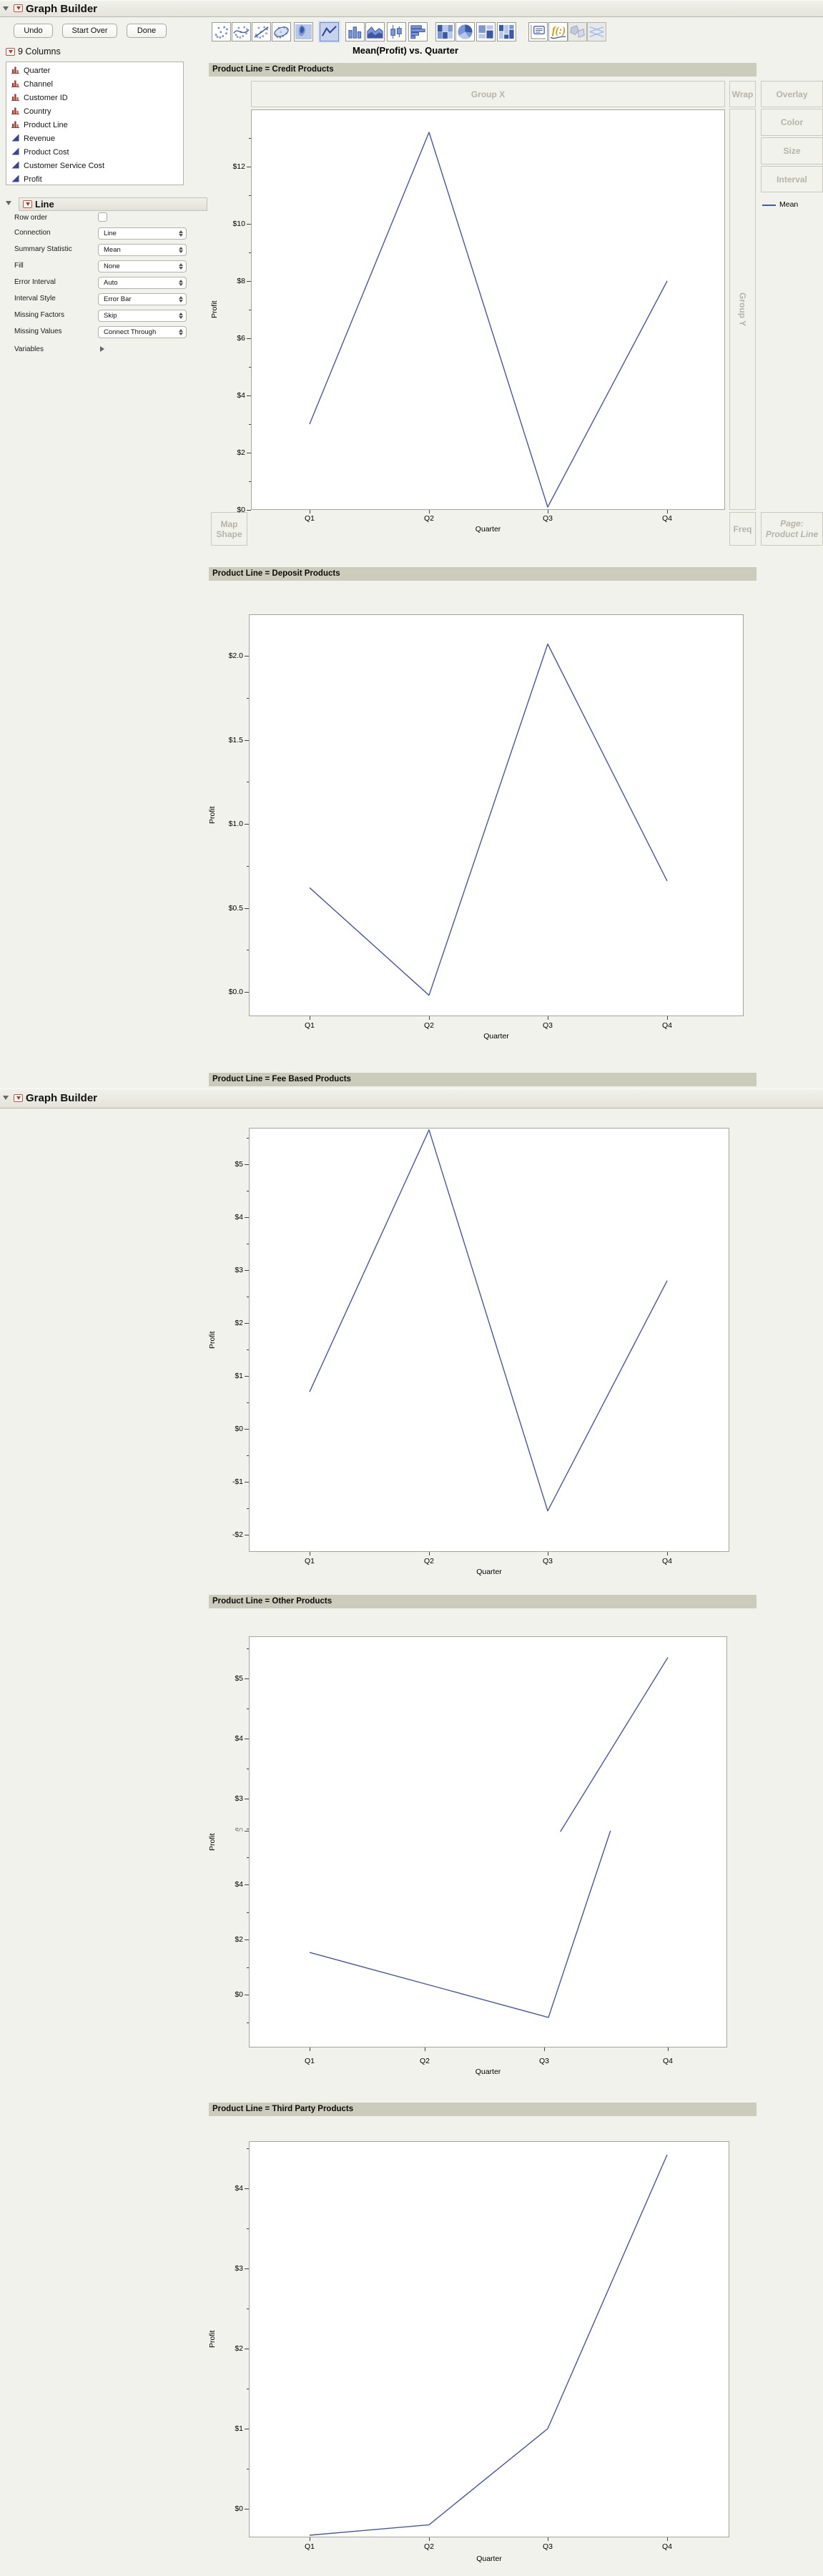  What do you see at coordinates (94, 166) in the screenshot?
I see `column-item-customer-service-cost: Customer Service Cost` at bounding box center [94, 166].